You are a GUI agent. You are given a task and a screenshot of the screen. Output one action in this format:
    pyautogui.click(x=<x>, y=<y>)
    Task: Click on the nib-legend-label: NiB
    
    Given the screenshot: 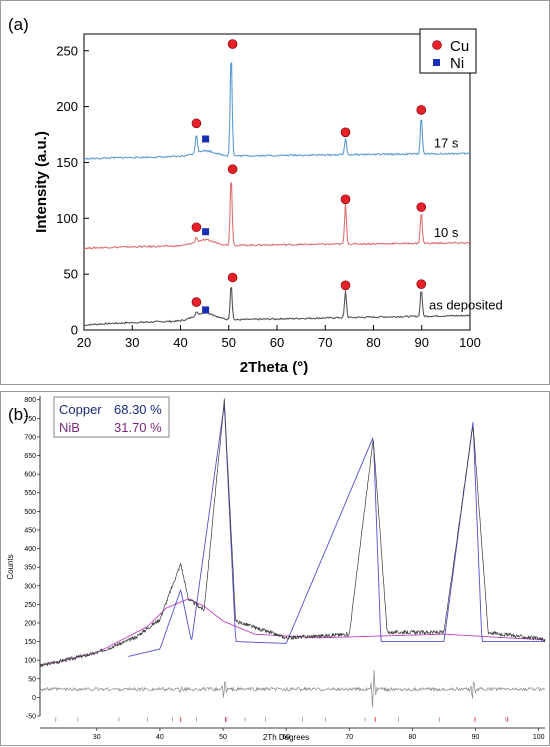 What is the action you would take?
    pyautogui.click(x=69, y=427)
    